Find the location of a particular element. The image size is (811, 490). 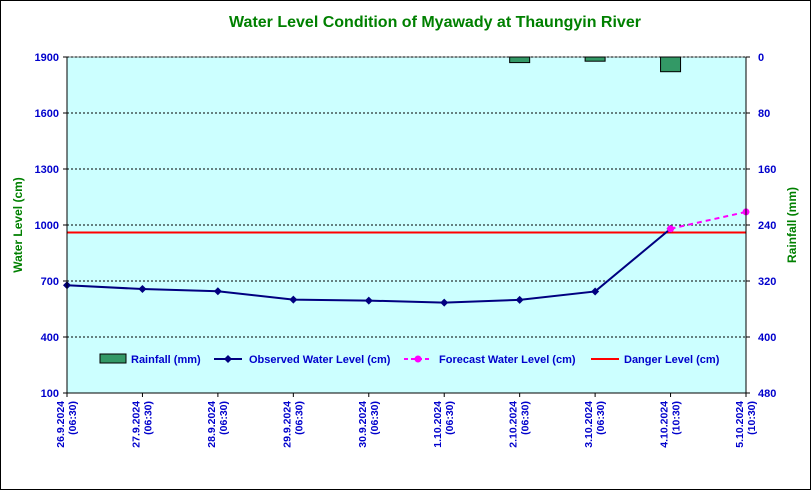

legend-label: Rainfall (mm) is located at coordinates (166, 360).